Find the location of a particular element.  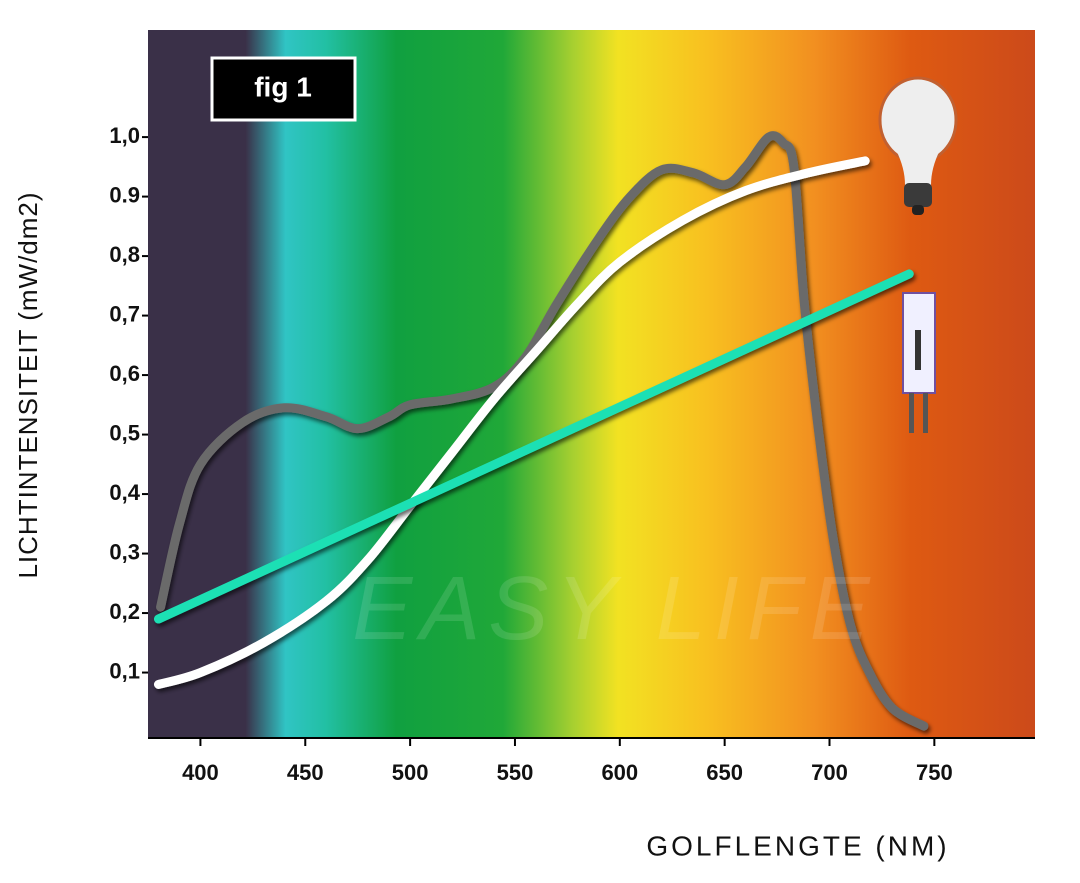

y-tick-label: 0,4 is located at coordinates (124, 492).